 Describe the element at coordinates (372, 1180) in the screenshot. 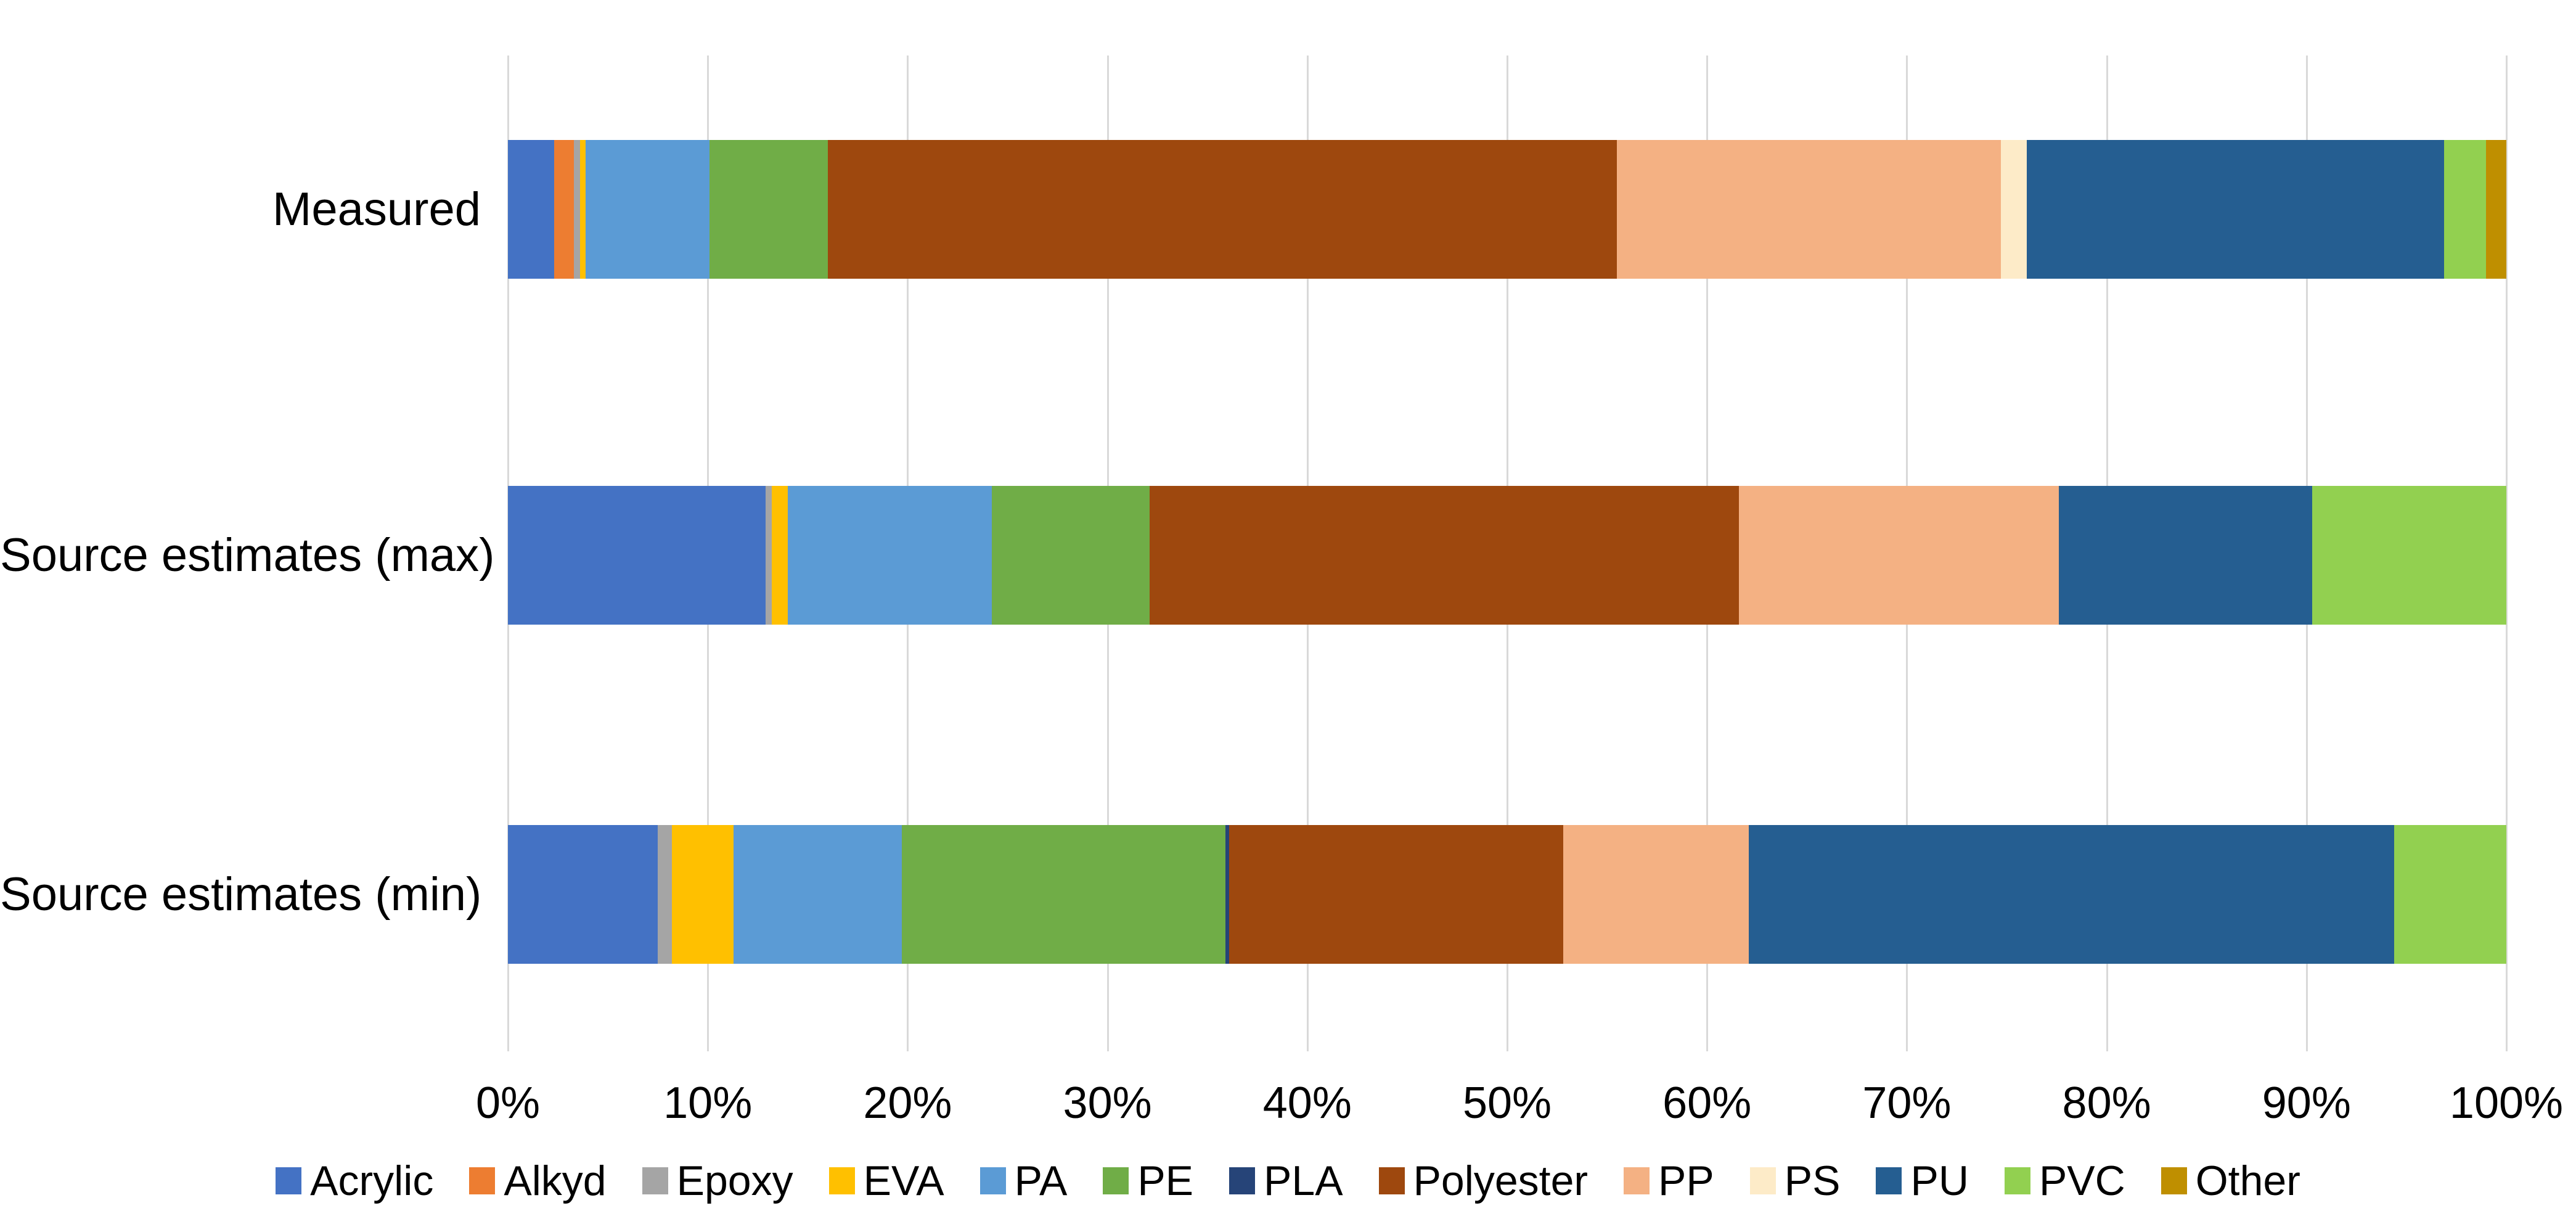

I see `legend-label-acrylic: Acrylic` at that location.